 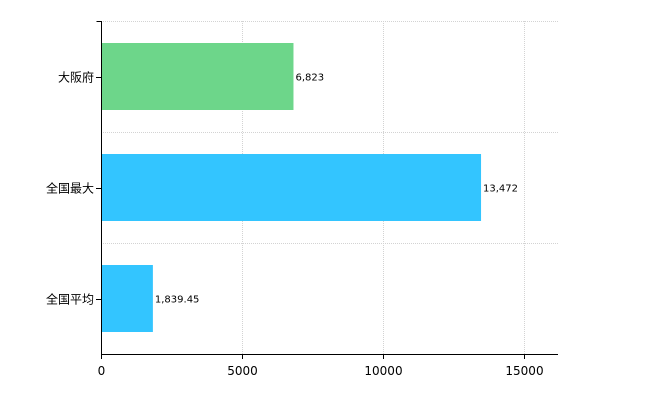 I want to click on x-tick-label-0: 0, so click(x=102, y=371).